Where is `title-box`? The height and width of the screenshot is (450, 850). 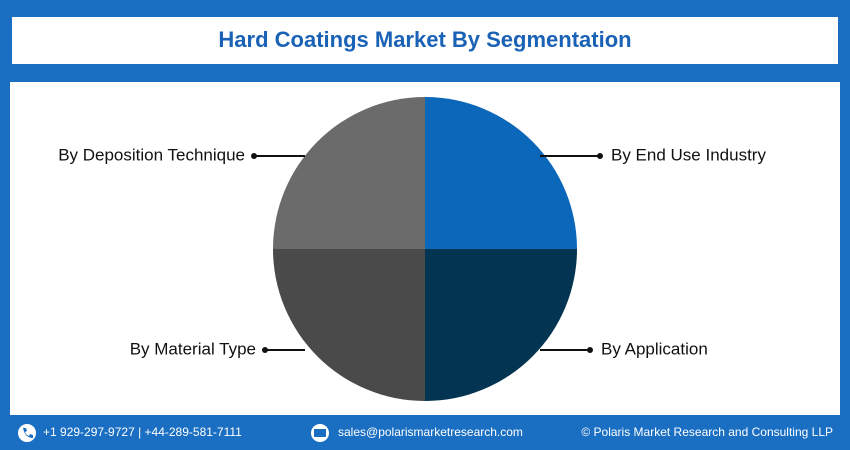
title-box is located at coordinates (425, 40).